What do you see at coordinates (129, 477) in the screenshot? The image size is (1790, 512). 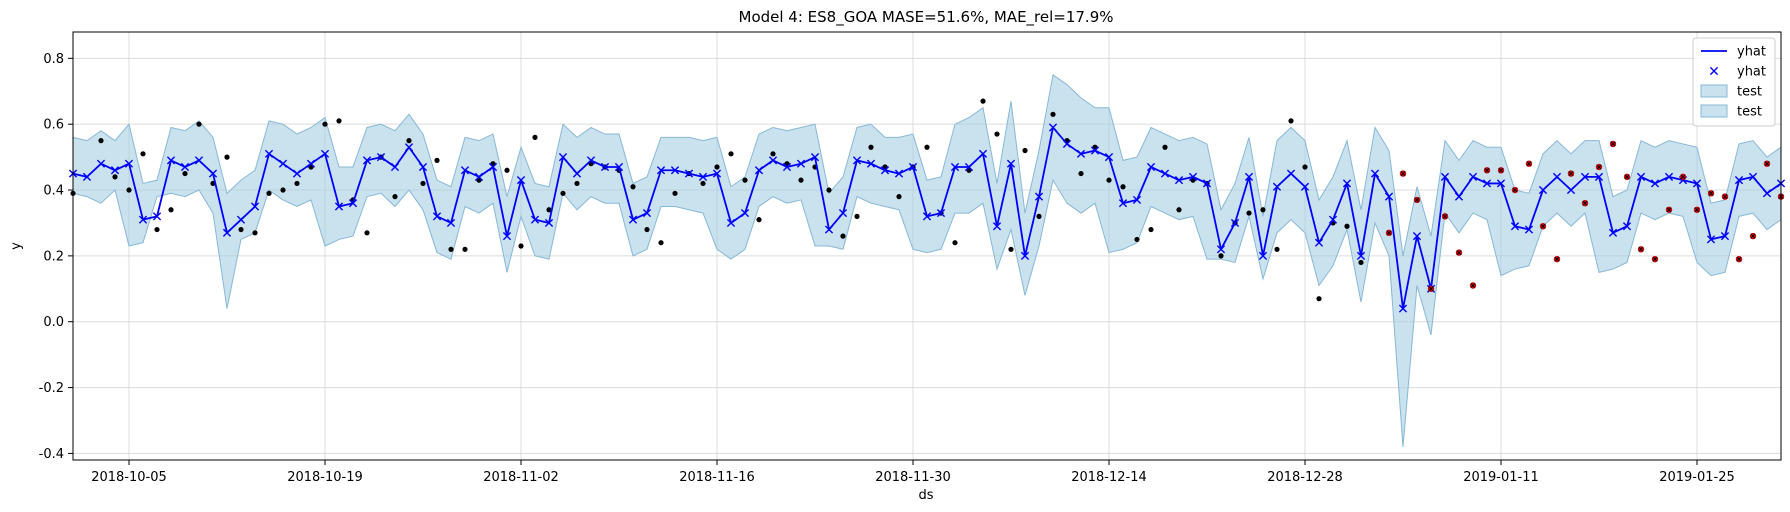 I see `x-tick-label: 2018-10-05` at bounding box center [129, 477].